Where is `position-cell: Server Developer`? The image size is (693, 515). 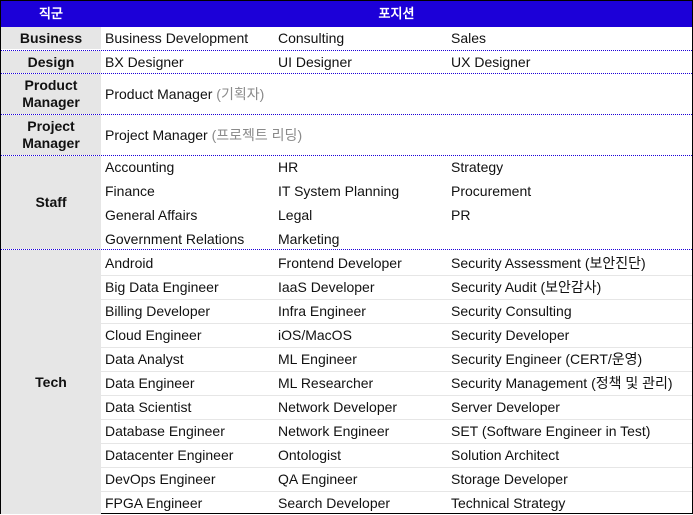 position-cell: Server Developer is located at coordinates (505, 407).